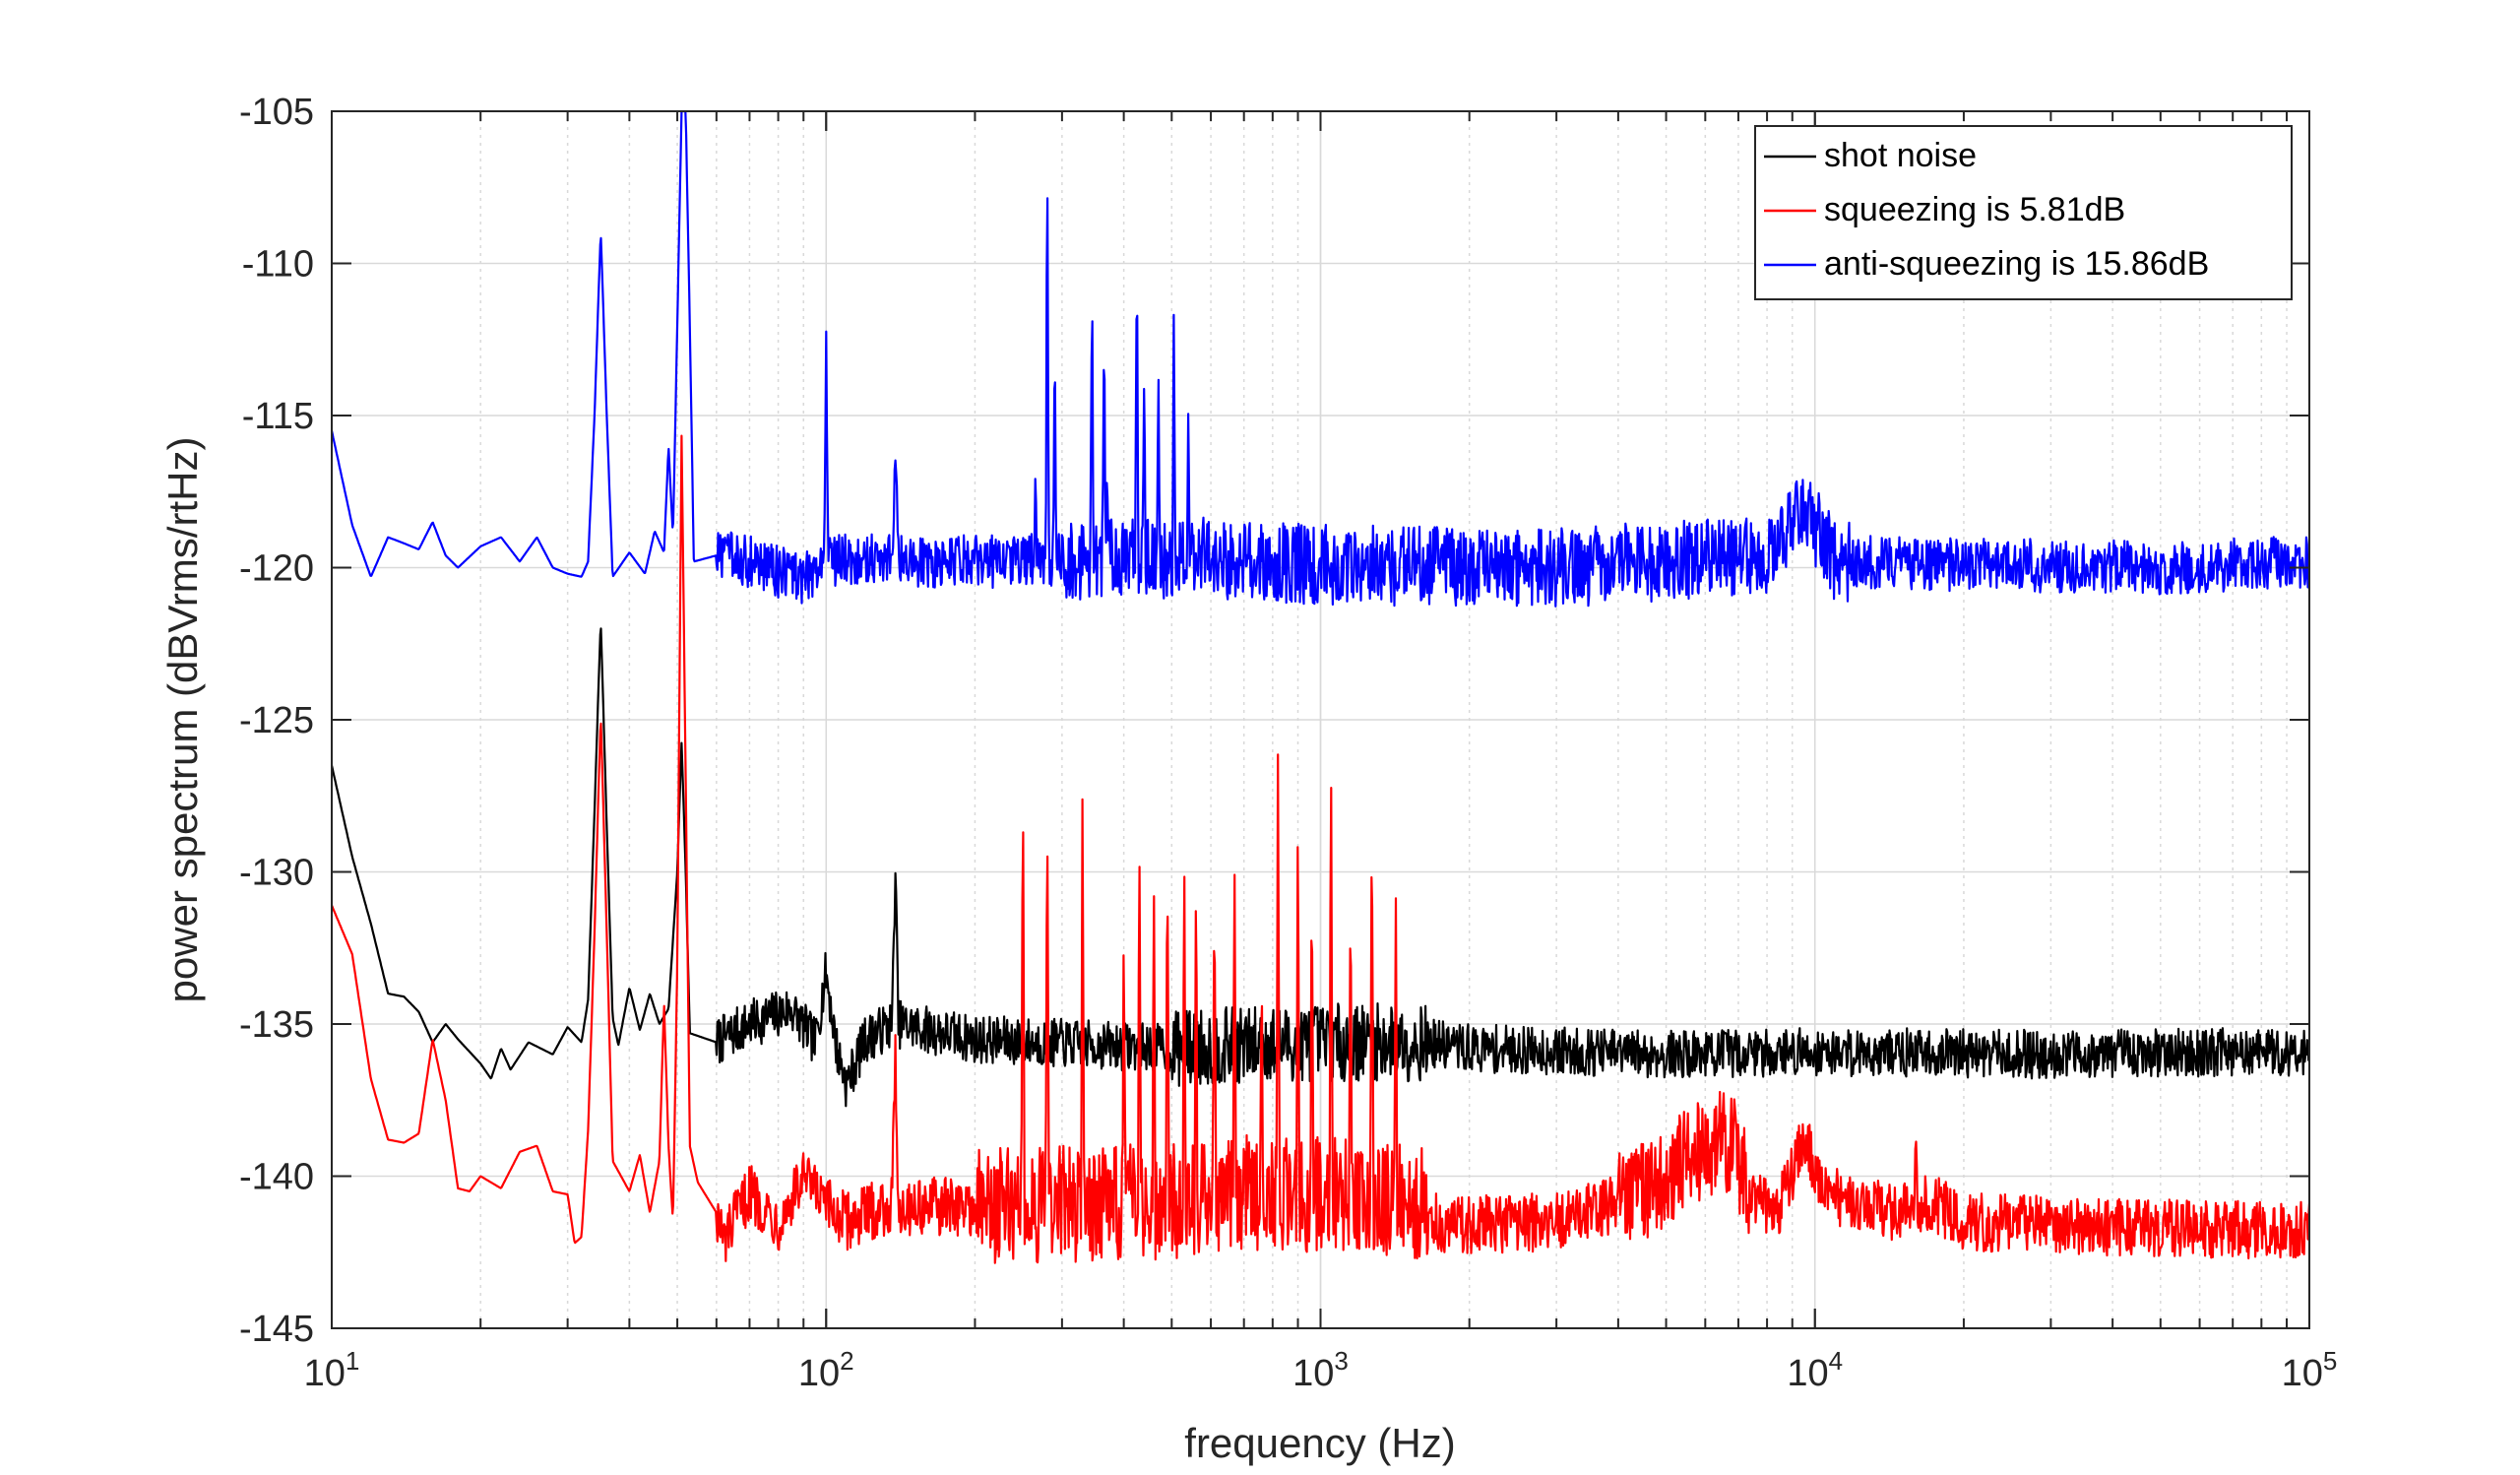  Describe the element at coordinates (2016, 264) in the screenshot. I see `legend-label: anti-squeezing is 15.86dB` at that location.